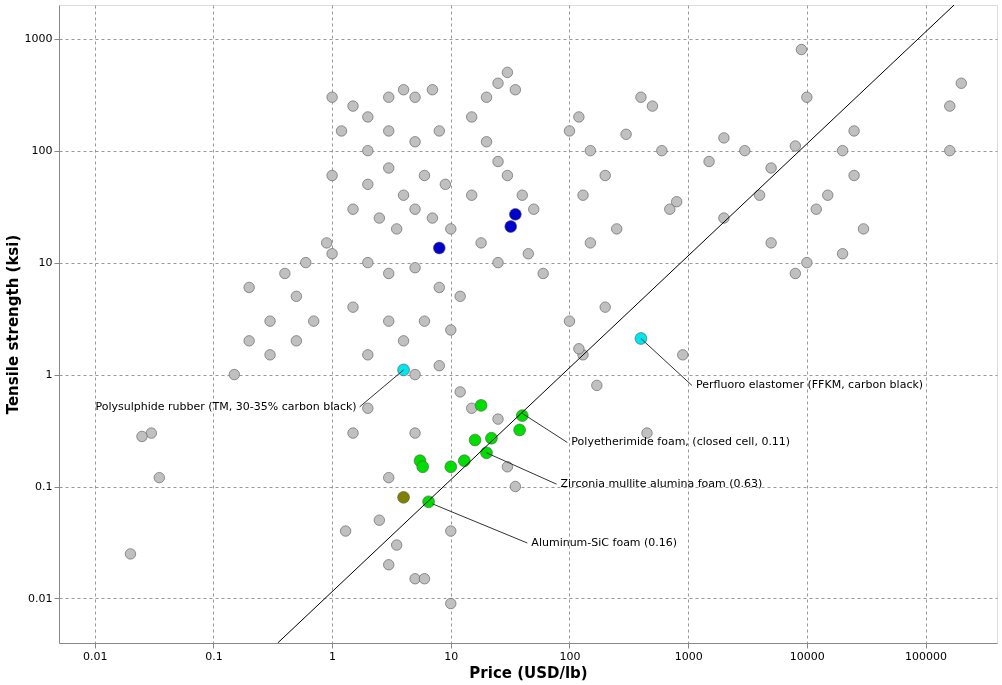 The height and width of the screenshot is (685, 1002). Describe the element at coordinates (570, 656) in the screenshot. I see `x-tick-label: 100` at that location.